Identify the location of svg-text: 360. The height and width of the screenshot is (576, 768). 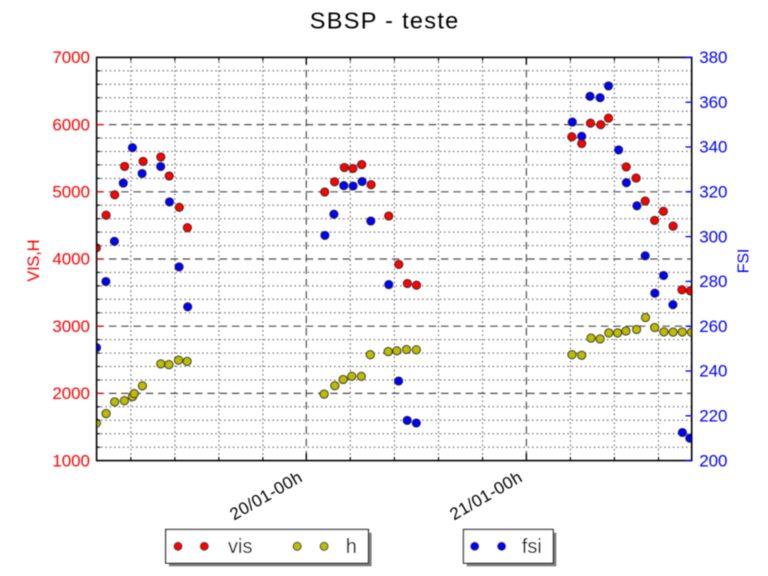
(713, 102).